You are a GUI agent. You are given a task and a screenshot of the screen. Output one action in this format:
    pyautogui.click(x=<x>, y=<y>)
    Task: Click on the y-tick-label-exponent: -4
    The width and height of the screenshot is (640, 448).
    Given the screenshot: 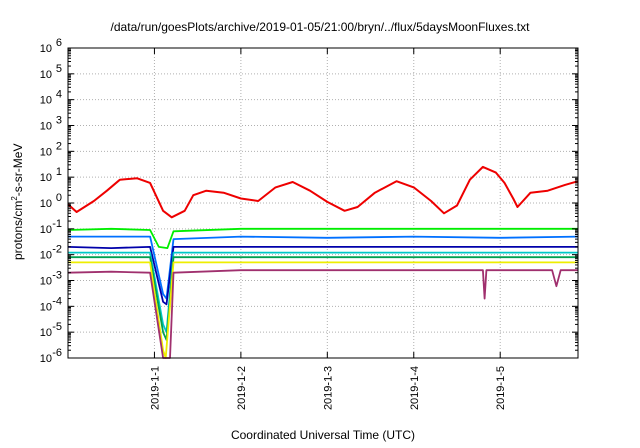 What is the action you would take?
    pyautogui.click(x=57, y=301)
    